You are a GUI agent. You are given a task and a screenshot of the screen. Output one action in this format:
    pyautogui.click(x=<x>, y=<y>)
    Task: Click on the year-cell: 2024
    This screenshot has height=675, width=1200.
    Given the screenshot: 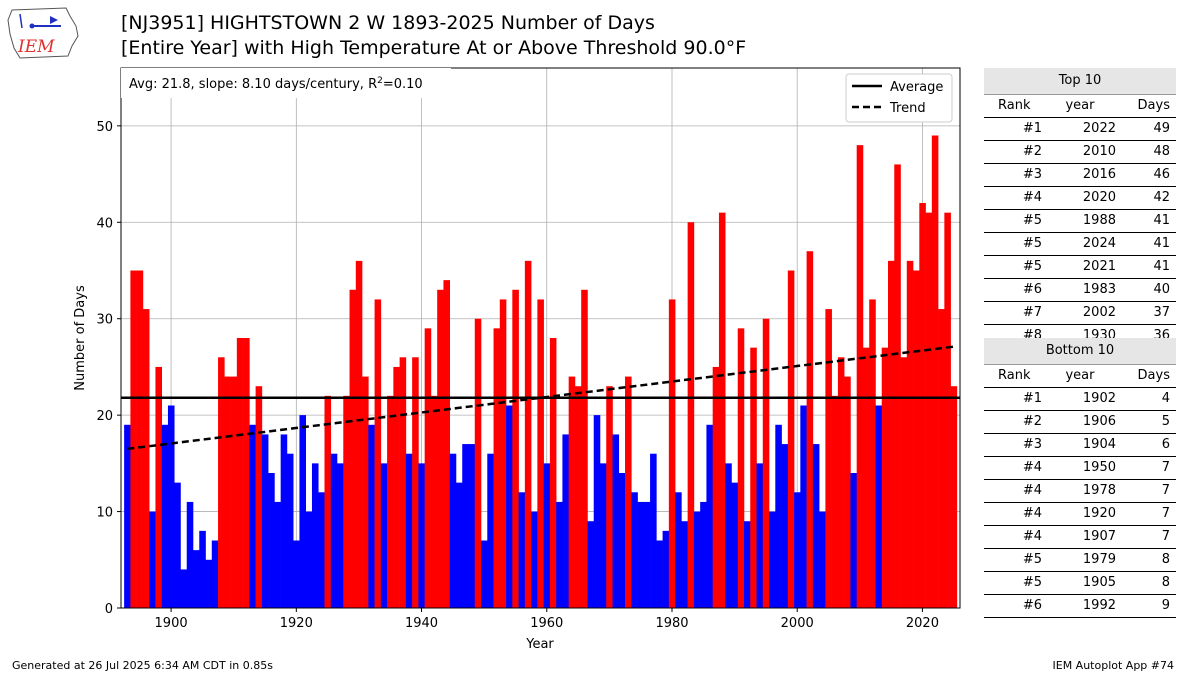 What is the action you would take?
    pyautogui.click(x=1099, y=243)
    